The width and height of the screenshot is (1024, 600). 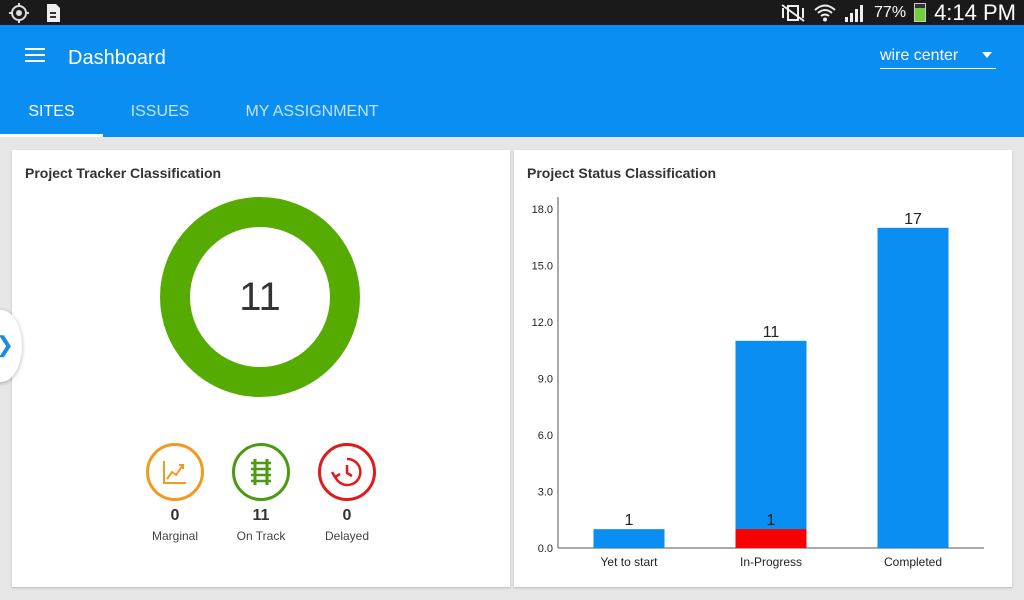 What do you see at coordinates (771, 562) in the screenshot?
I see `x-category-label: In-Progress` at bounding box center [771, 562].